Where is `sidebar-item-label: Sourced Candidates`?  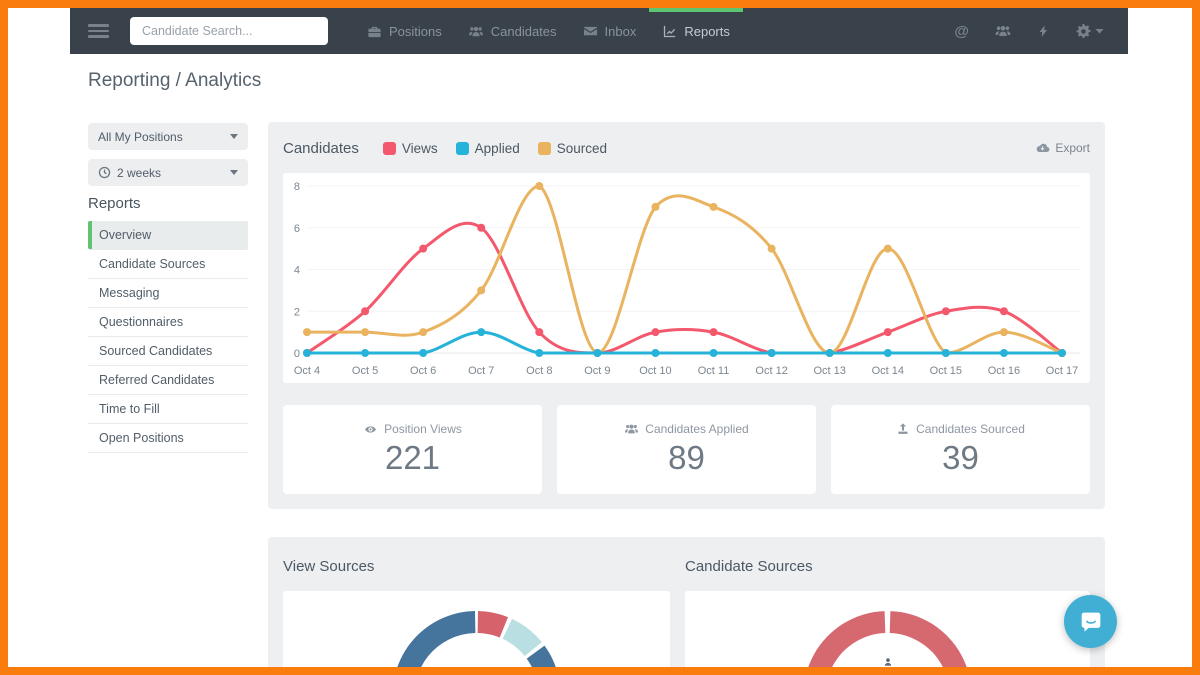
sidebar-item-label: Sourced Candidates is located at coordinates (156, 351).